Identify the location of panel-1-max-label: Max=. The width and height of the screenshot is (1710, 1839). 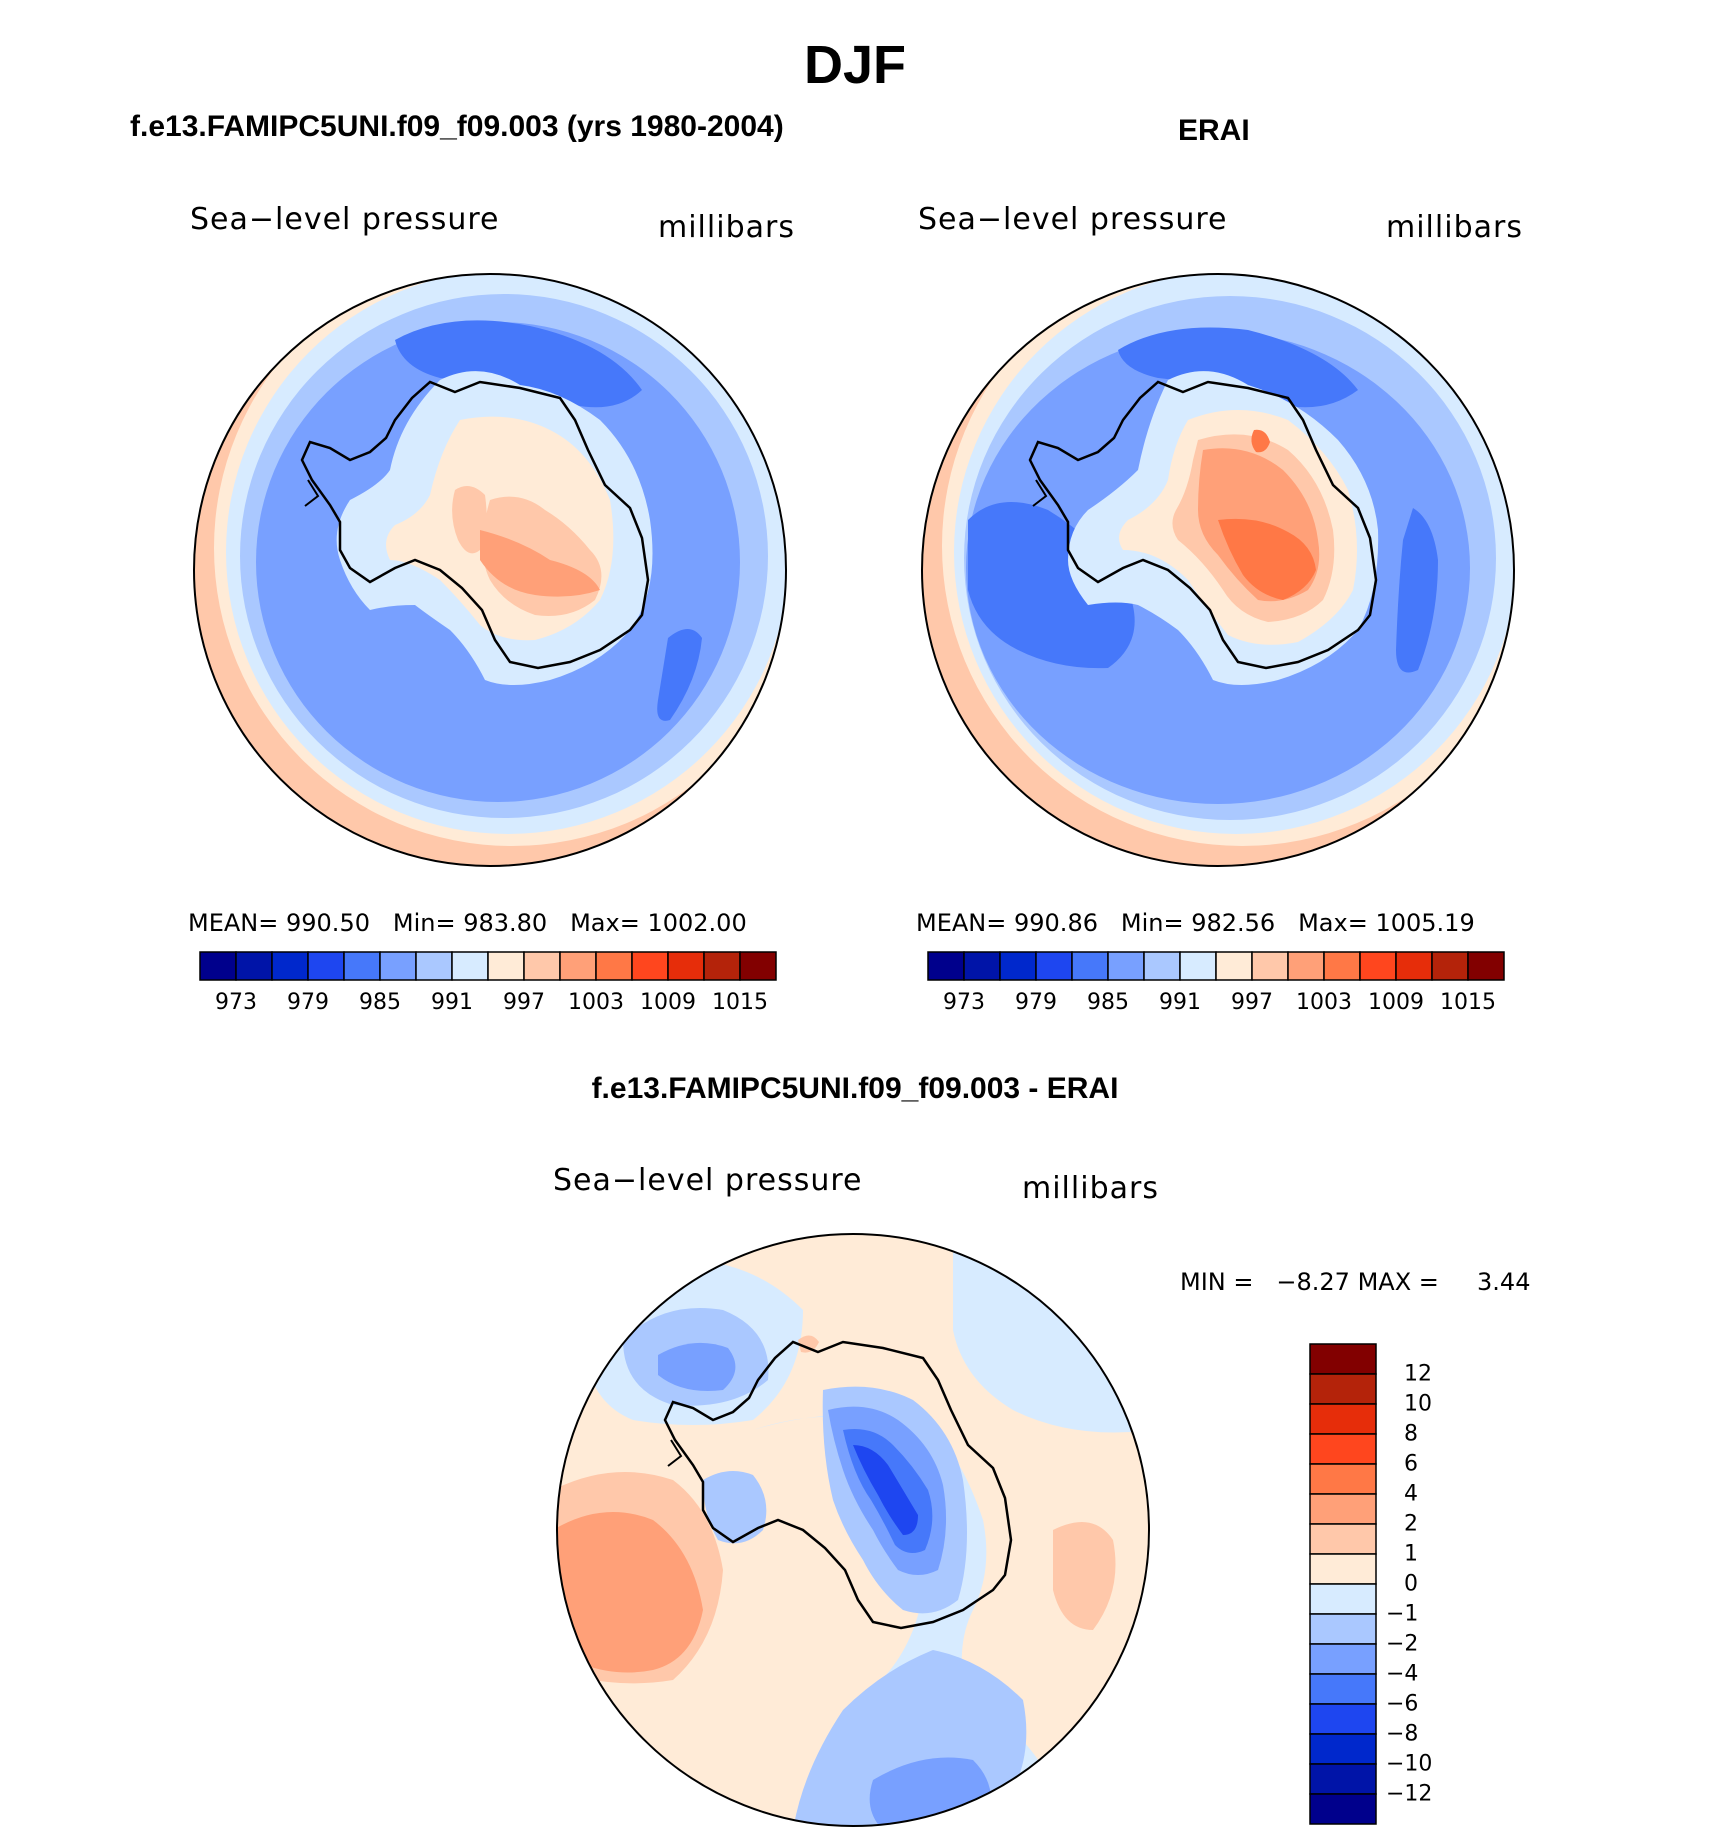
(605, 923).